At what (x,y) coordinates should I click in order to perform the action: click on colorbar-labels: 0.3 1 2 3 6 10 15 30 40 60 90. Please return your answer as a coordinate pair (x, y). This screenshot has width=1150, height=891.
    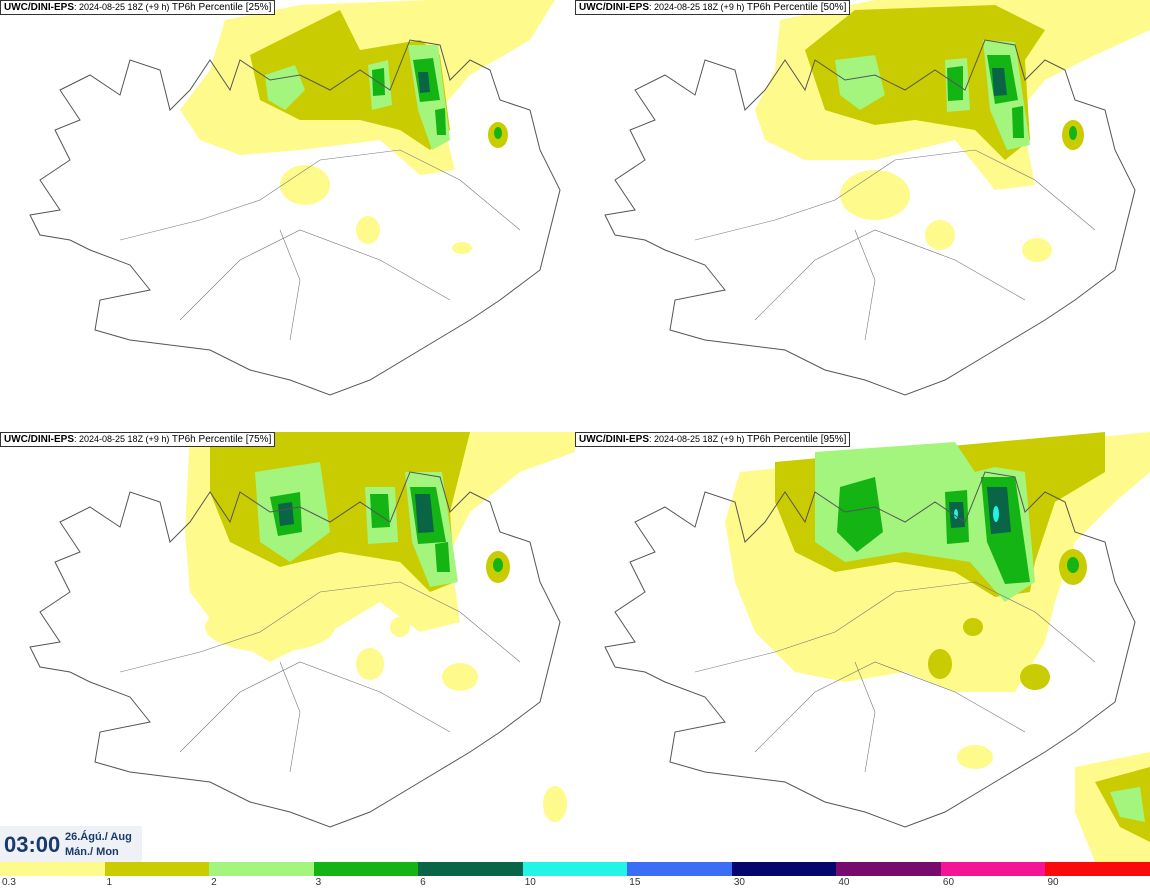
    Looking at the image, I should click on (575, 883).